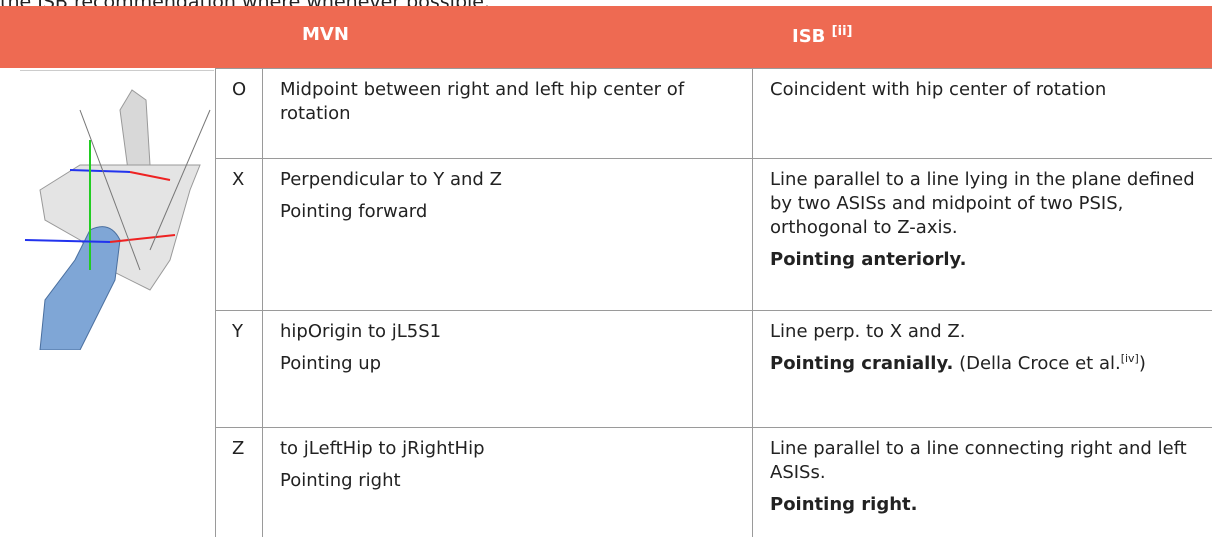 Image resolution: width=1212 pixels, height=537 pixels. What do you see at coordinates (984, 505) in the screenshot?
I see `isb-paragraph: Pointing right.` at bounding box center [984, 505].